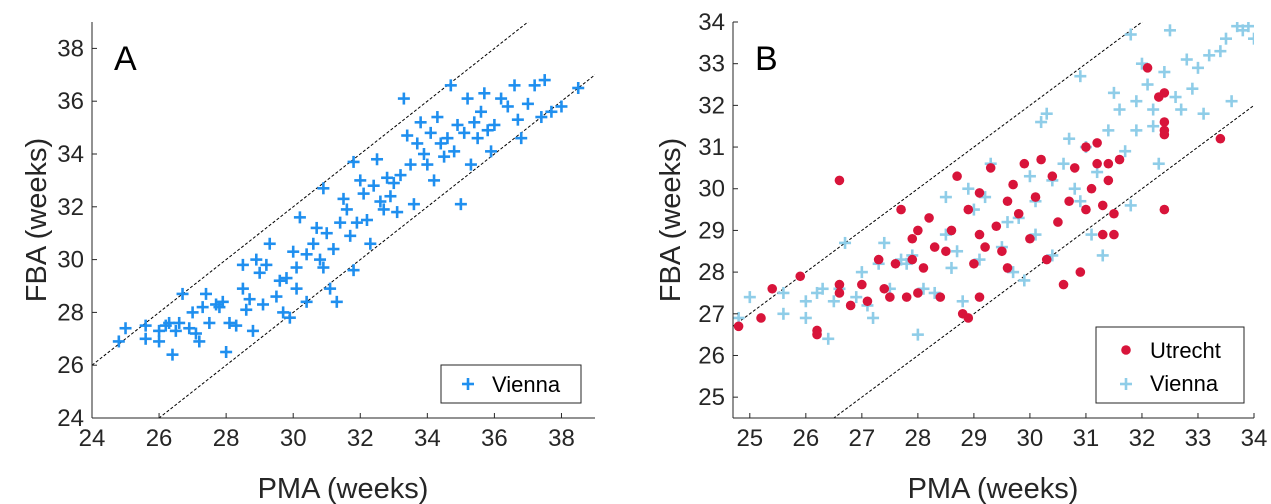  Describe the element at coordinates (360, 438) in the screenshot. I see `panel-a-x-tick-label-32: 32` at that location.